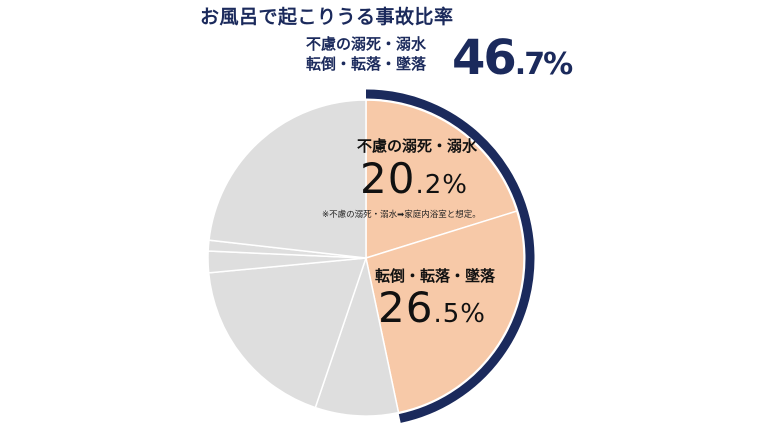 This screenshot has height=433, width=770. What do you see at coordinates (406, 307) in the screenshot?
I see `falls-value-int: 26` at bounding box center [406, 307].